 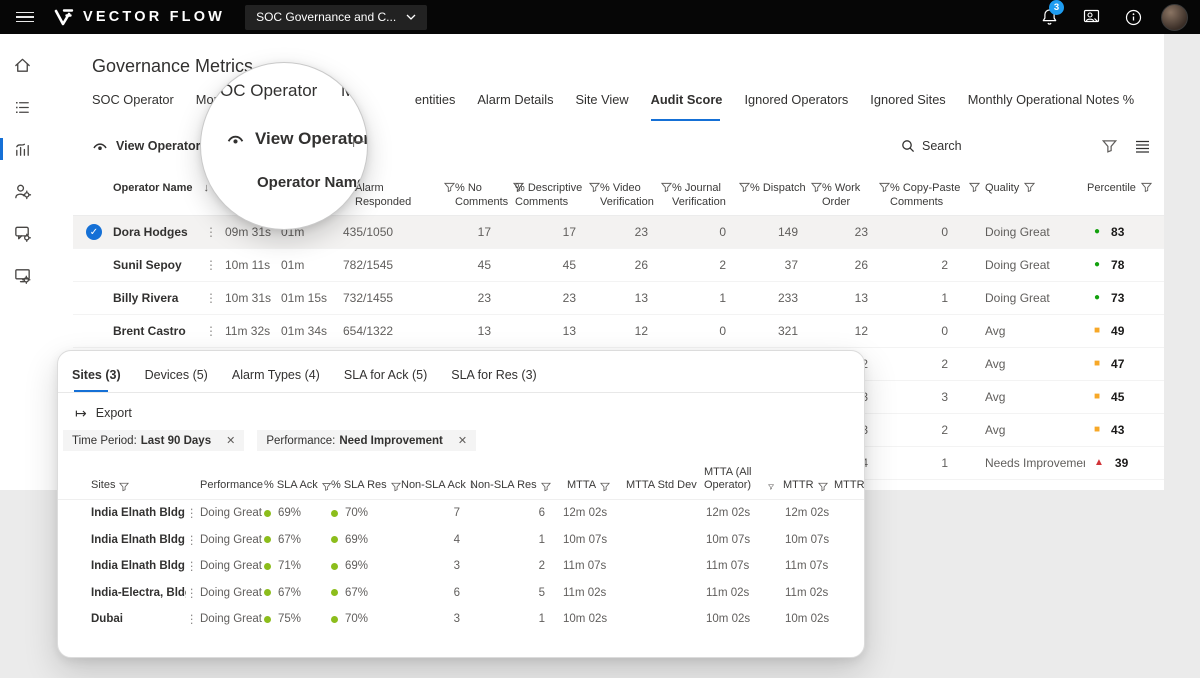 What do you see at coordinates (569, 331) in the screenshot?
I see `pct-descriptive-comments: 13` at bounding box center [569, 331].